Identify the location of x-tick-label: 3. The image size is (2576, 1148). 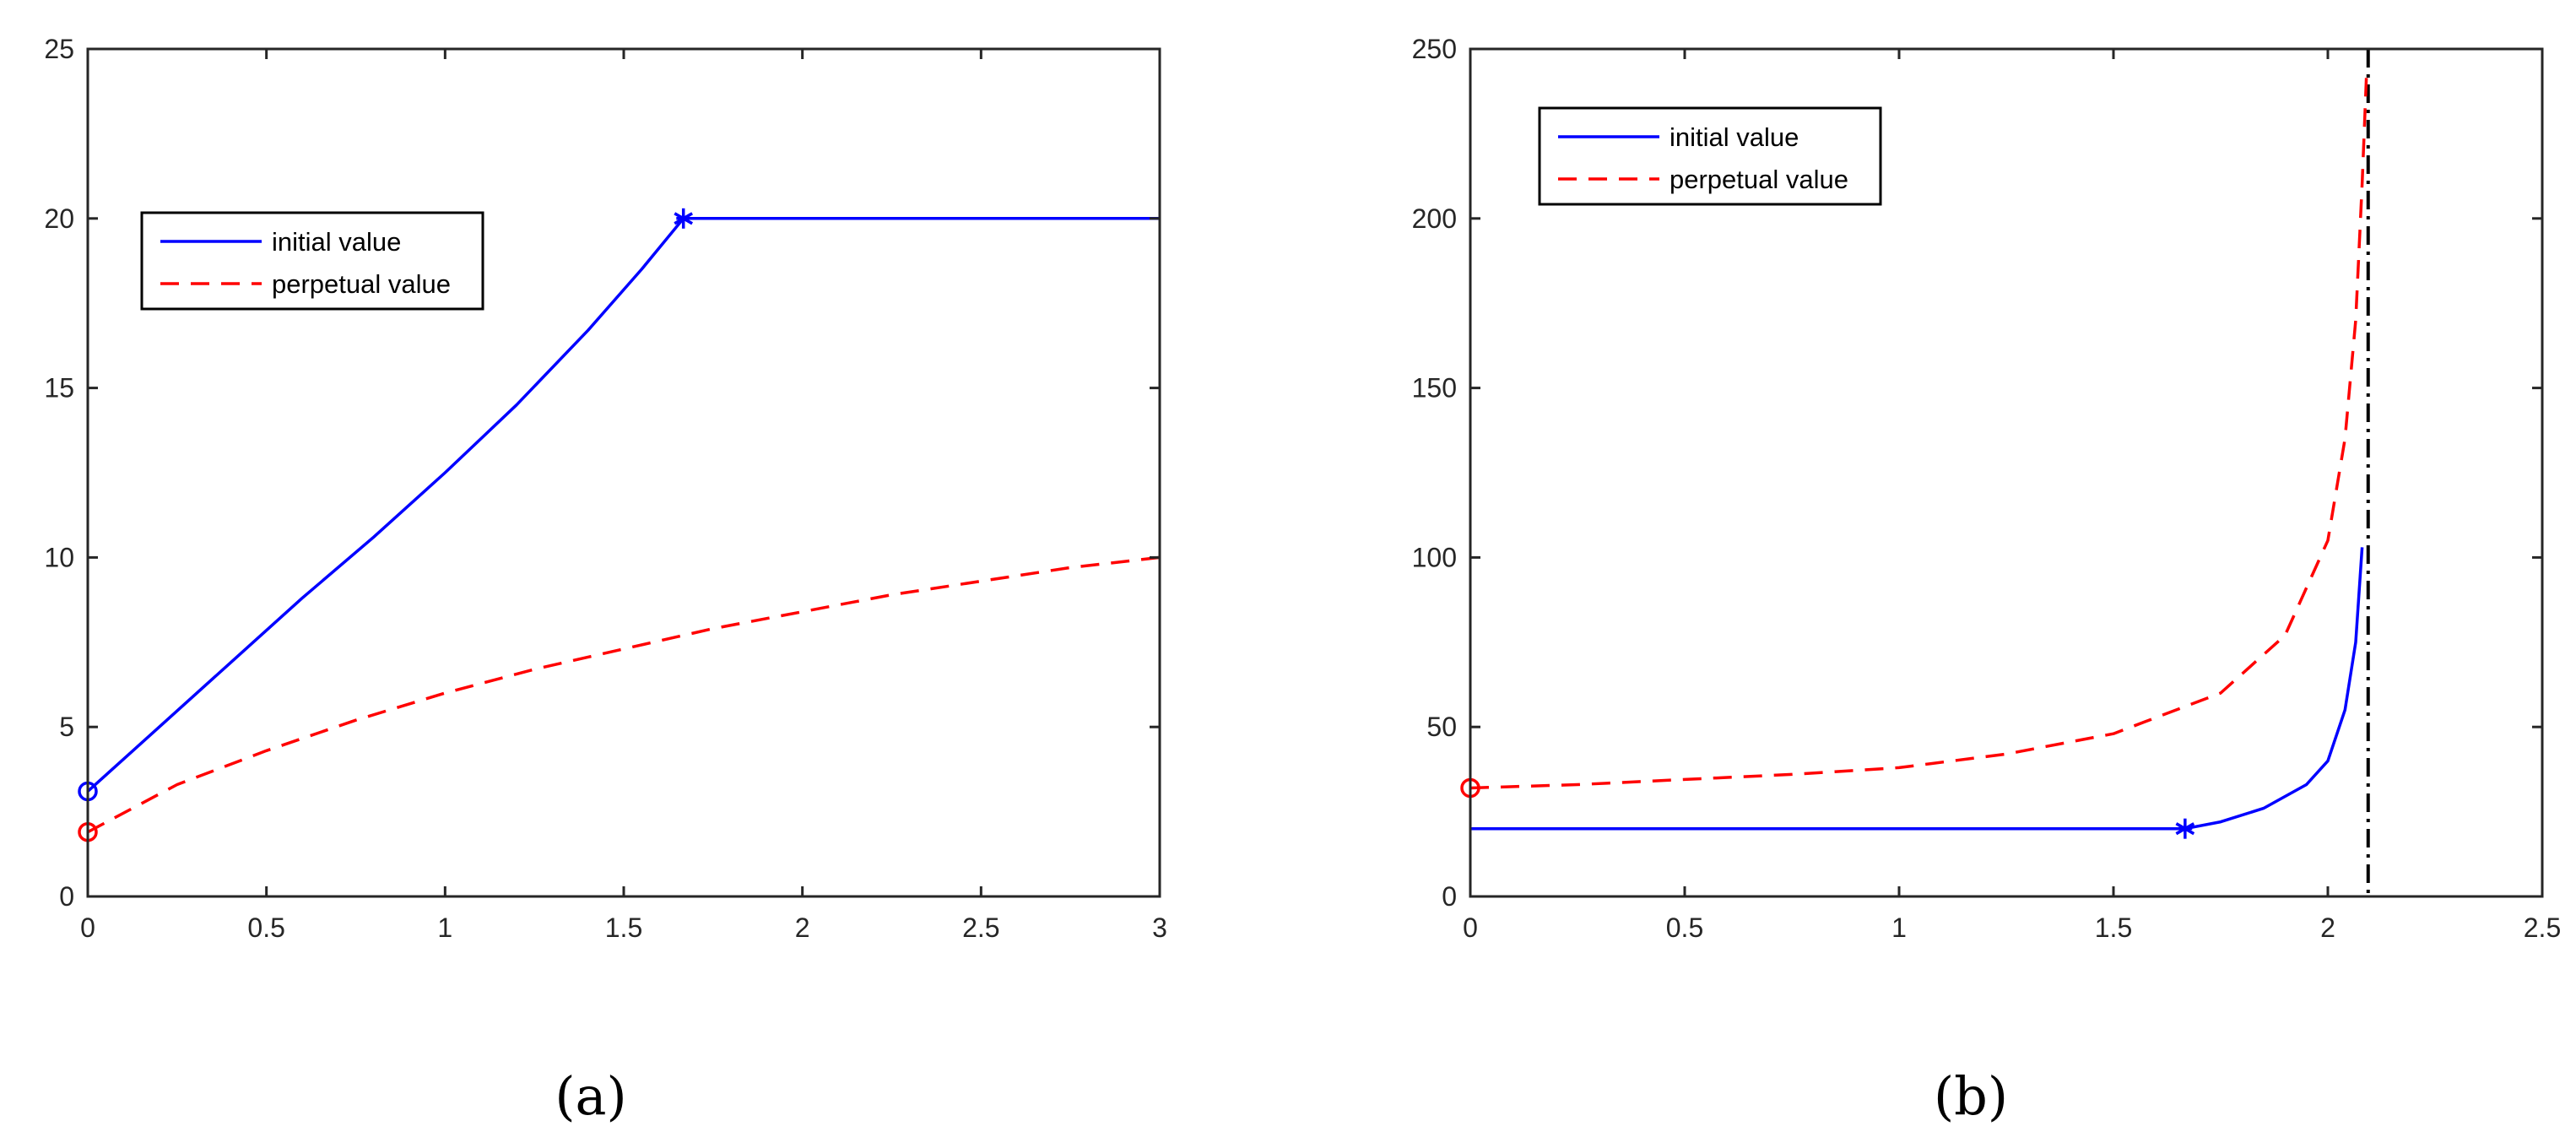
(1159, 927).